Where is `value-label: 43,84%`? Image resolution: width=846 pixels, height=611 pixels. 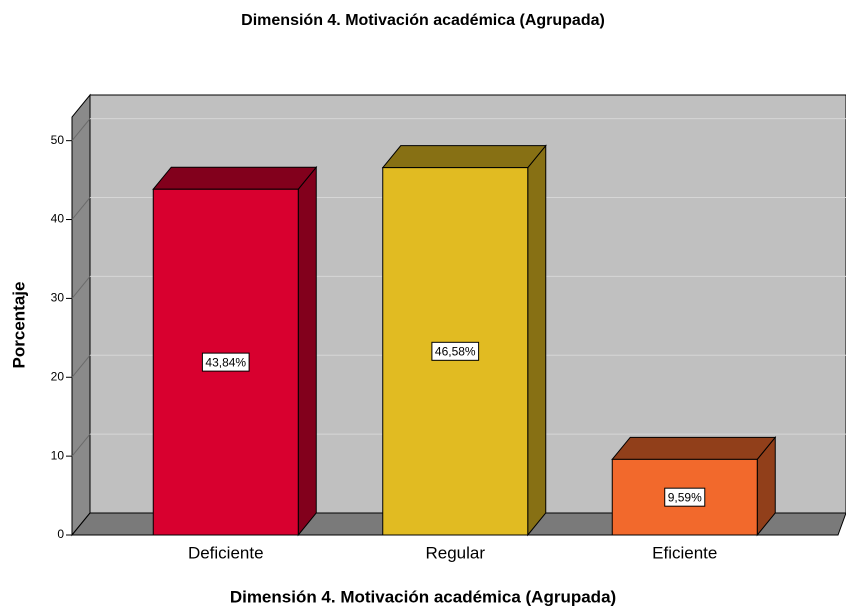
value-label: 43,84% is located at coordinates (225, 362).